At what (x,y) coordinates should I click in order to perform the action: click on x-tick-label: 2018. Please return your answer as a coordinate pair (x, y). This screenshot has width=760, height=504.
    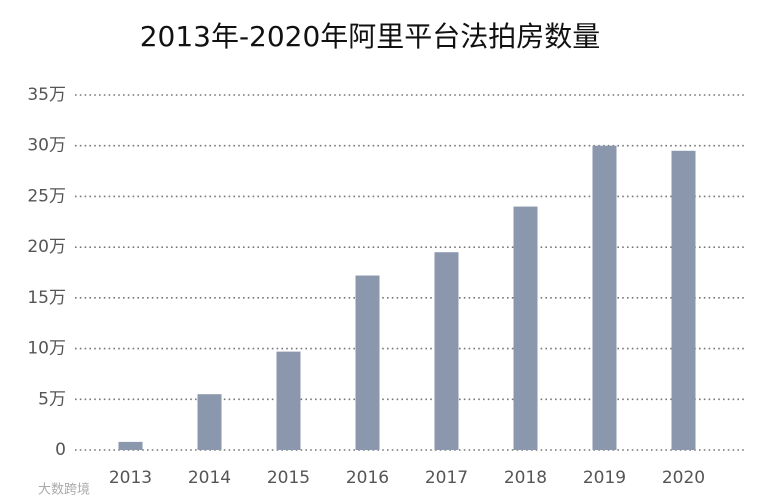
    Looking at the image, I should click on (525, 478).